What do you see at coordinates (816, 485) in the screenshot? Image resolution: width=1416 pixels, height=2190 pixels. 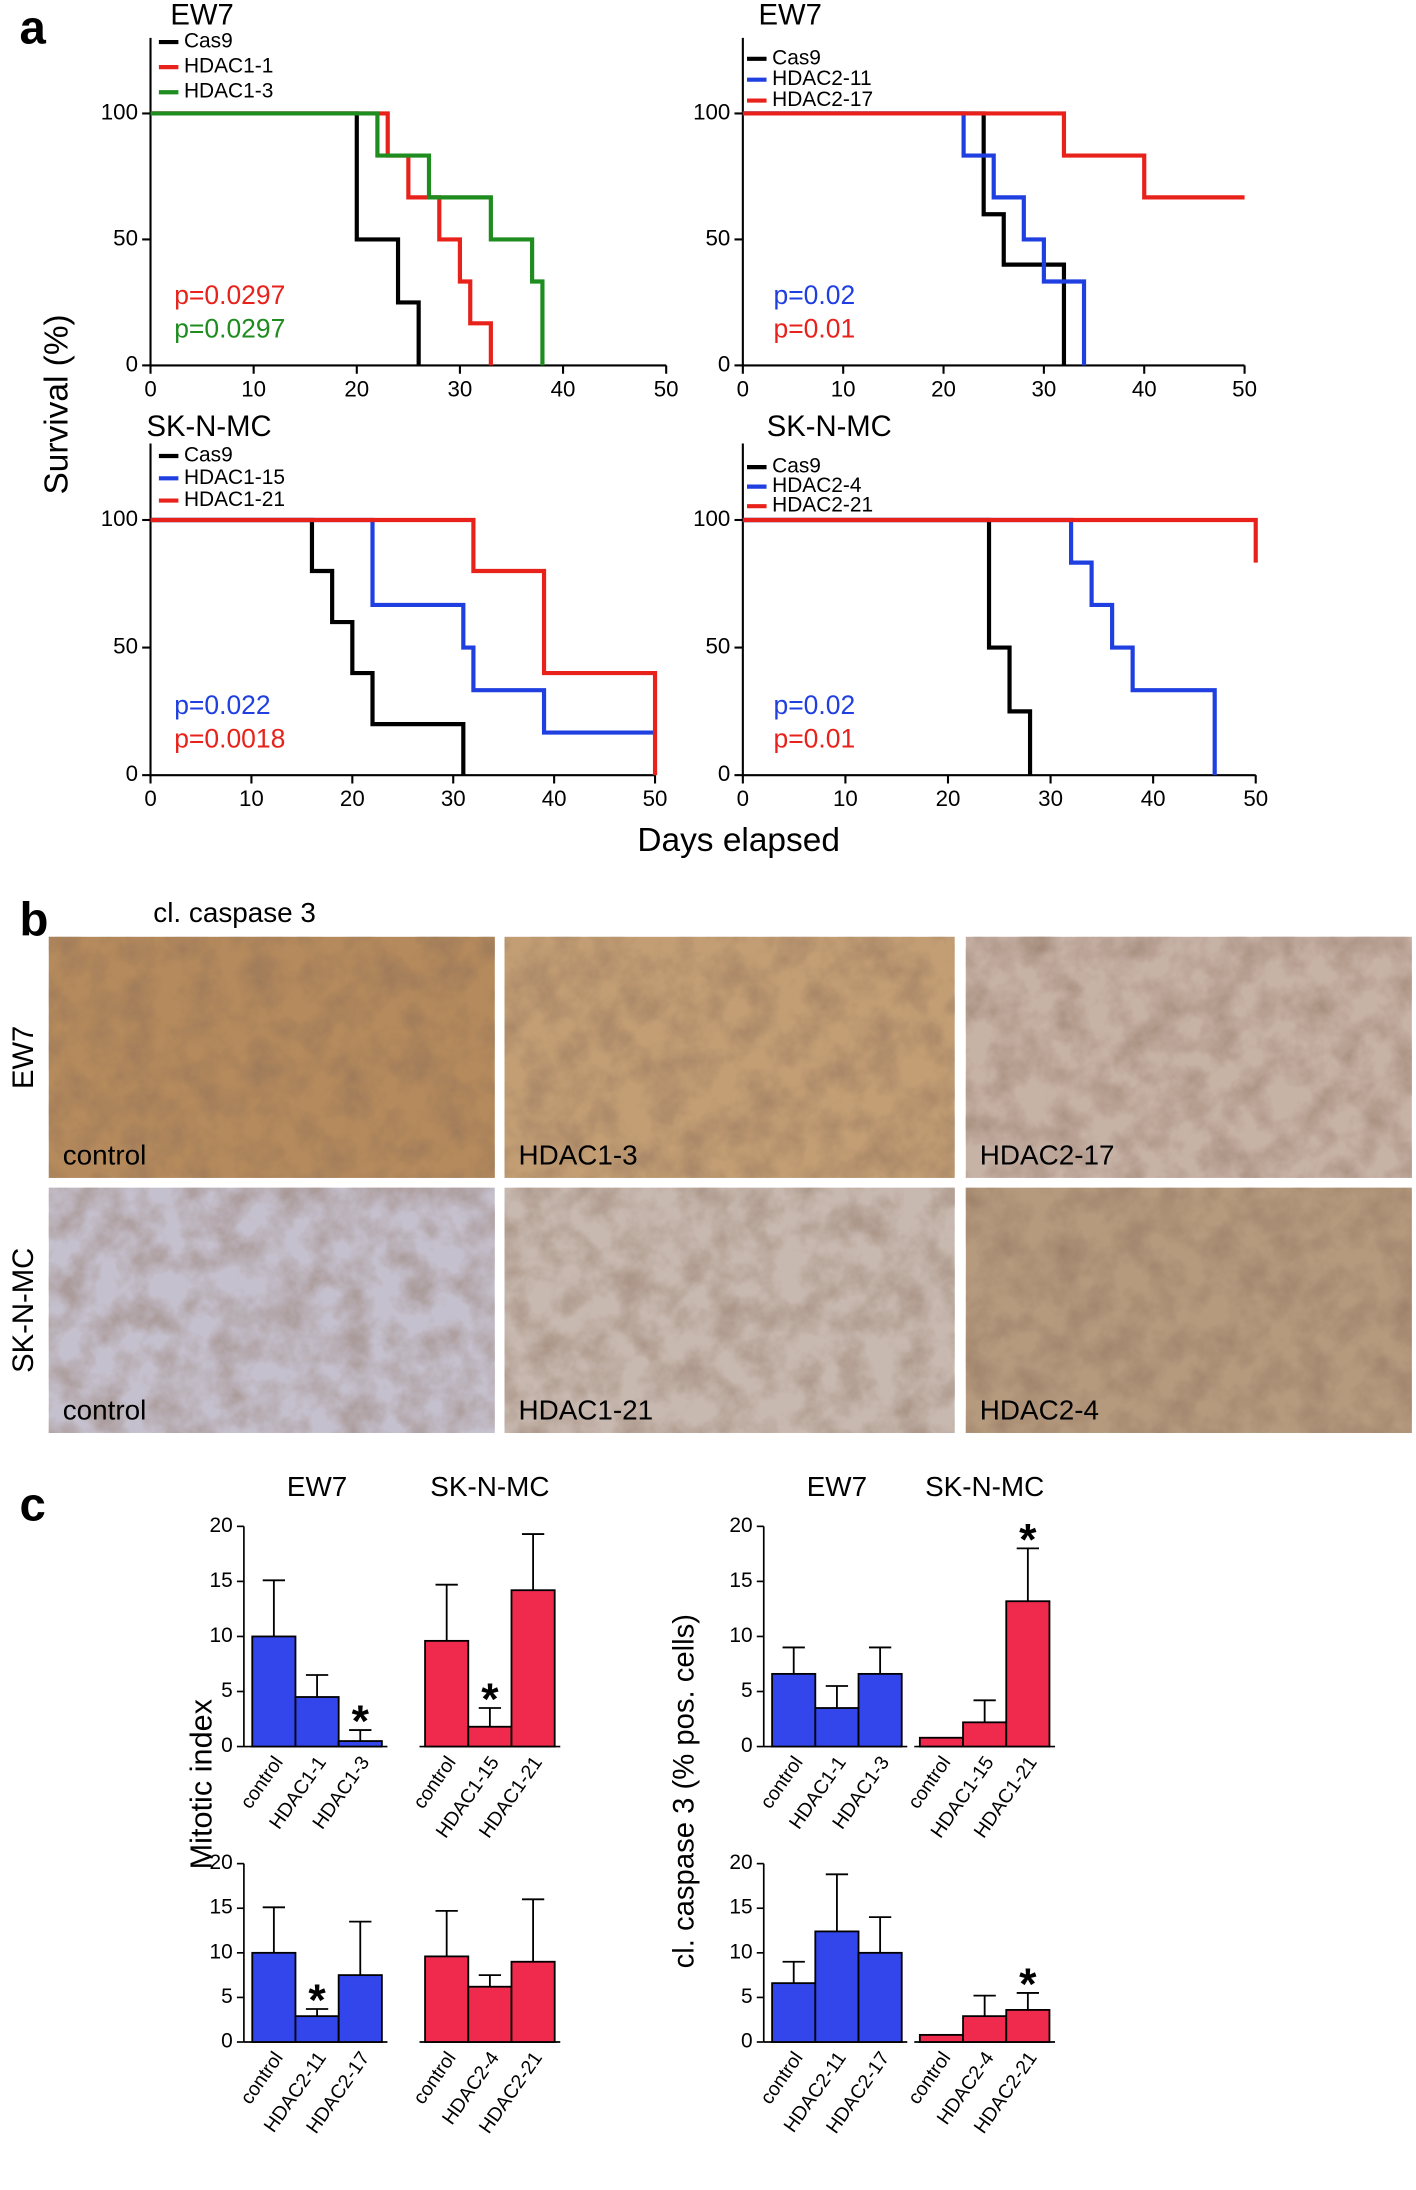 I see `legend-label: HDAC2-4` at bounding box center [816, 485].